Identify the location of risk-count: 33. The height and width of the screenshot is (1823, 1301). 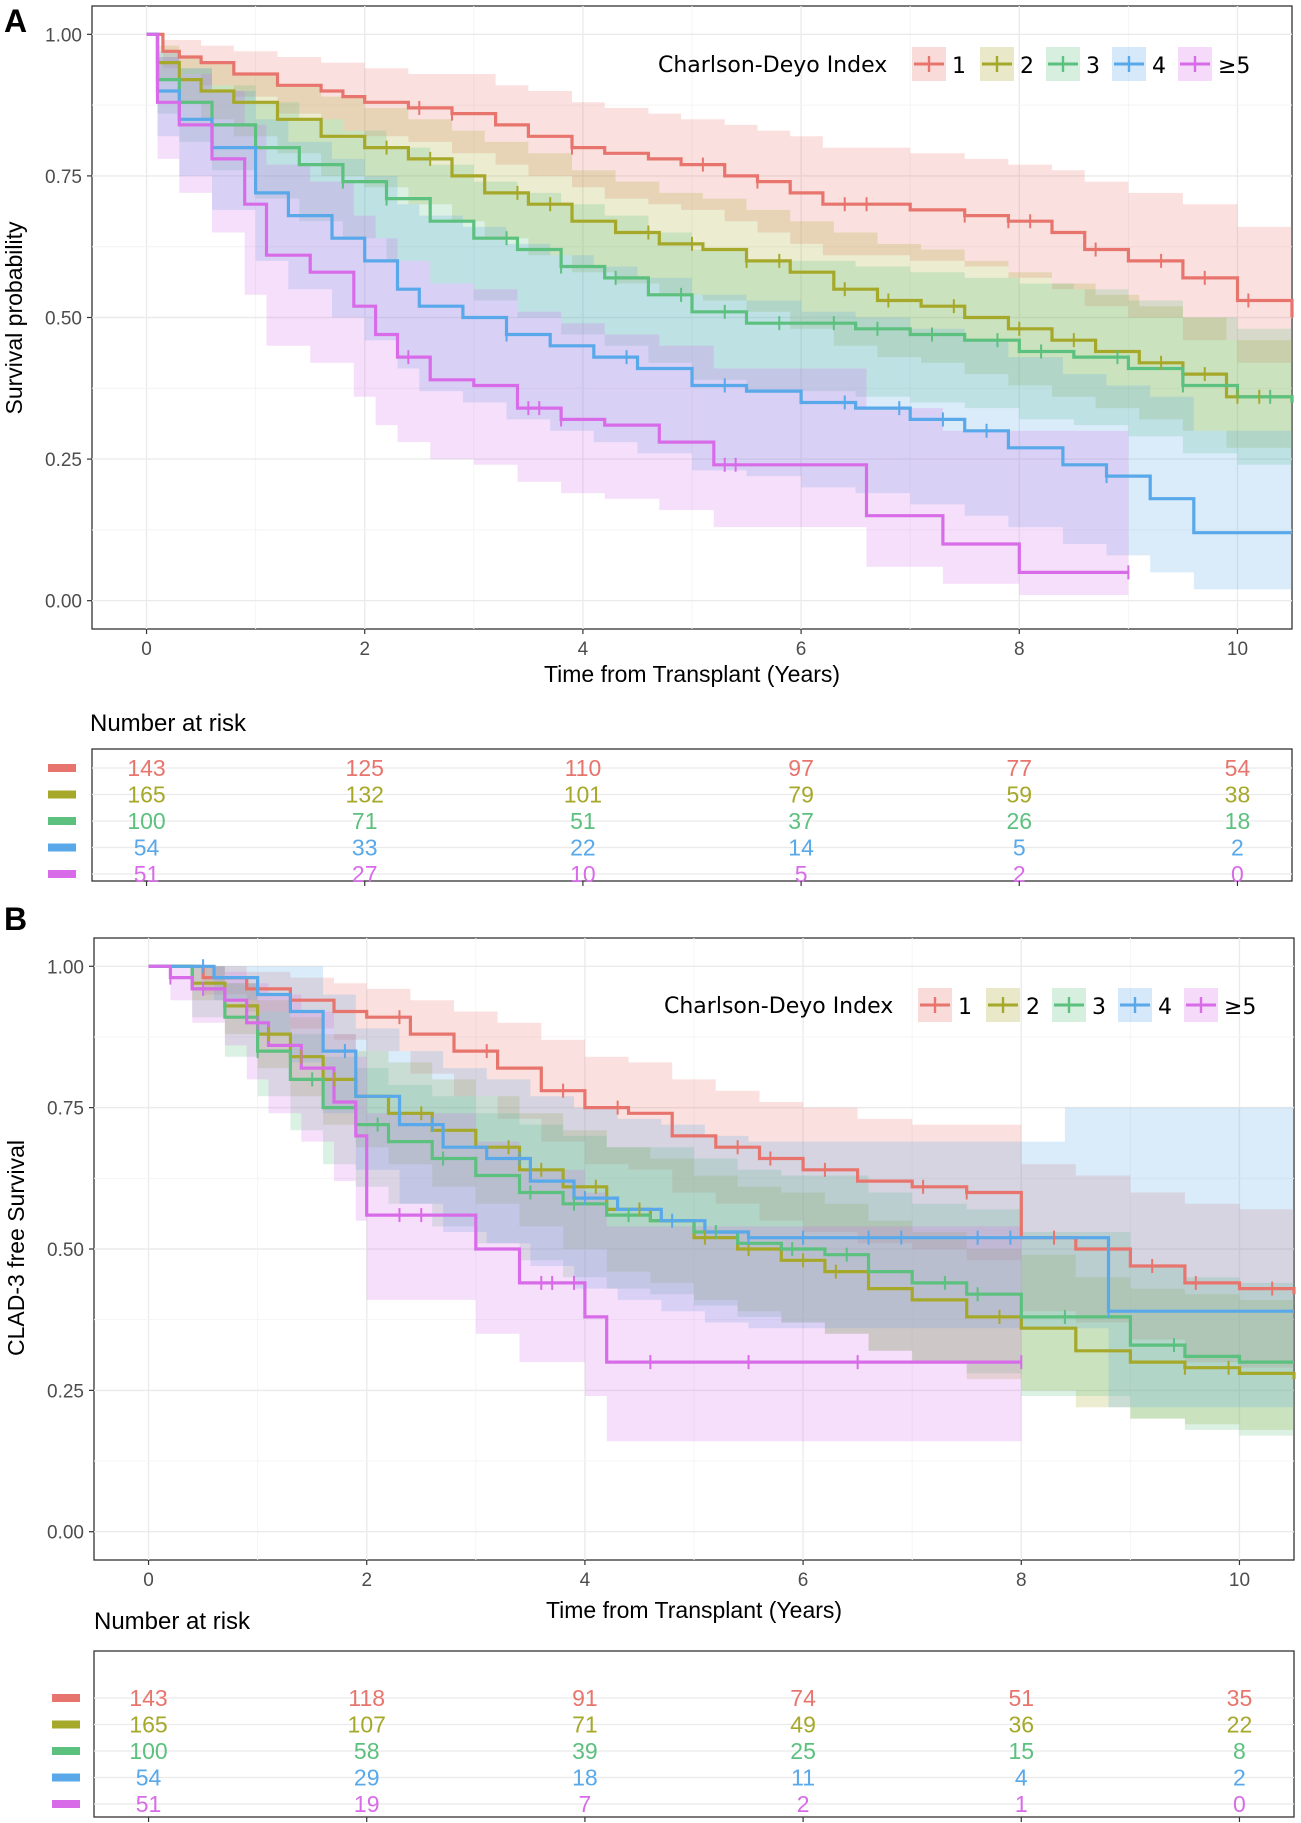
(365, 848).